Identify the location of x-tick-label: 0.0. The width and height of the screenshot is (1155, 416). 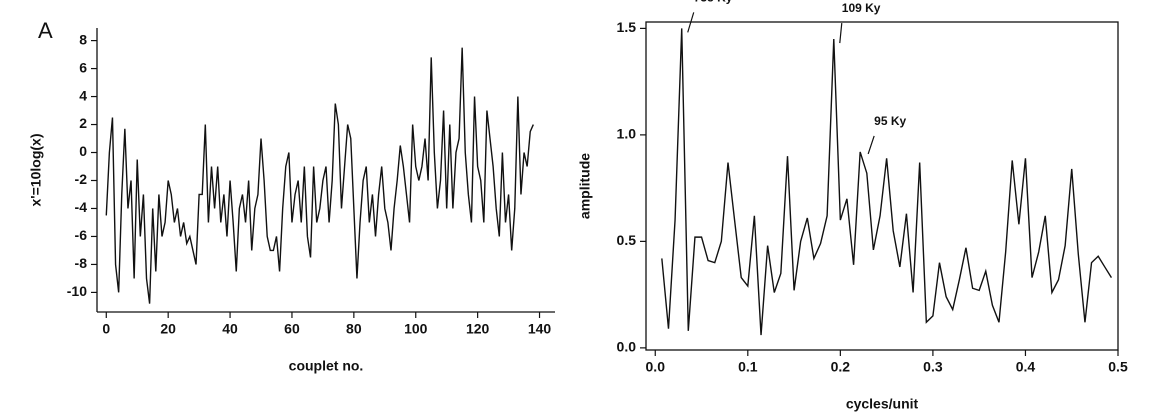
(656, 367).